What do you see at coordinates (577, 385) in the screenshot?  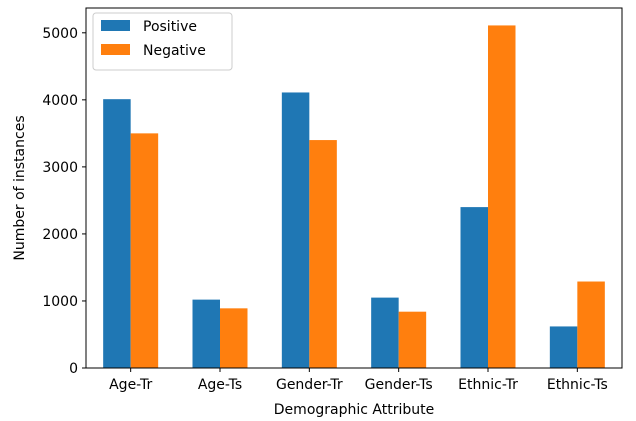 I see `x-tick-label: Ethnic-Ts` at bounding box center [577, 385].